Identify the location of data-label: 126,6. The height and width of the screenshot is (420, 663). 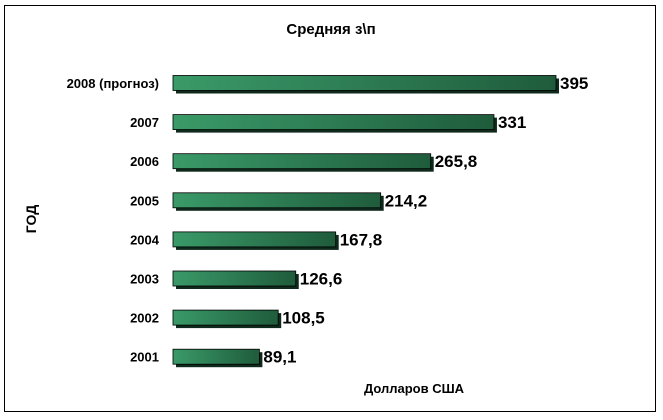
(321, 279).